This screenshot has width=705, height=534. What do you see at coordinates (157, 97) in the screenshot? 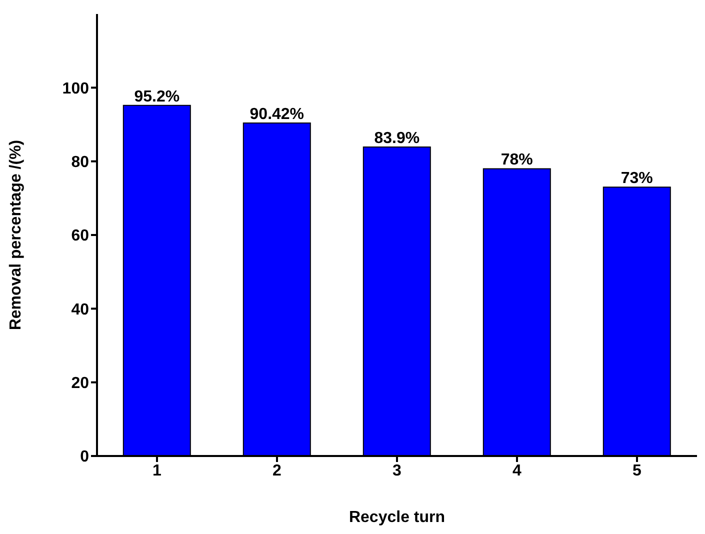
I see `data-label: 95.2%` at bounding box center [157, 97].